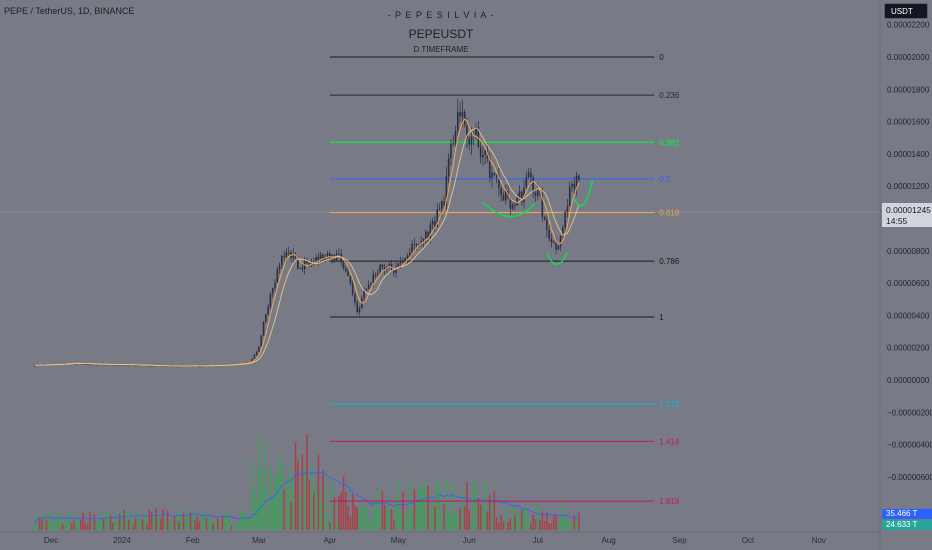 Image resolution: width=932 pixels, height=550 pixels. Describe the element at coordinates (908, 348) in the screenshot. I see `price-axis-label: 0.00000200` at that location.